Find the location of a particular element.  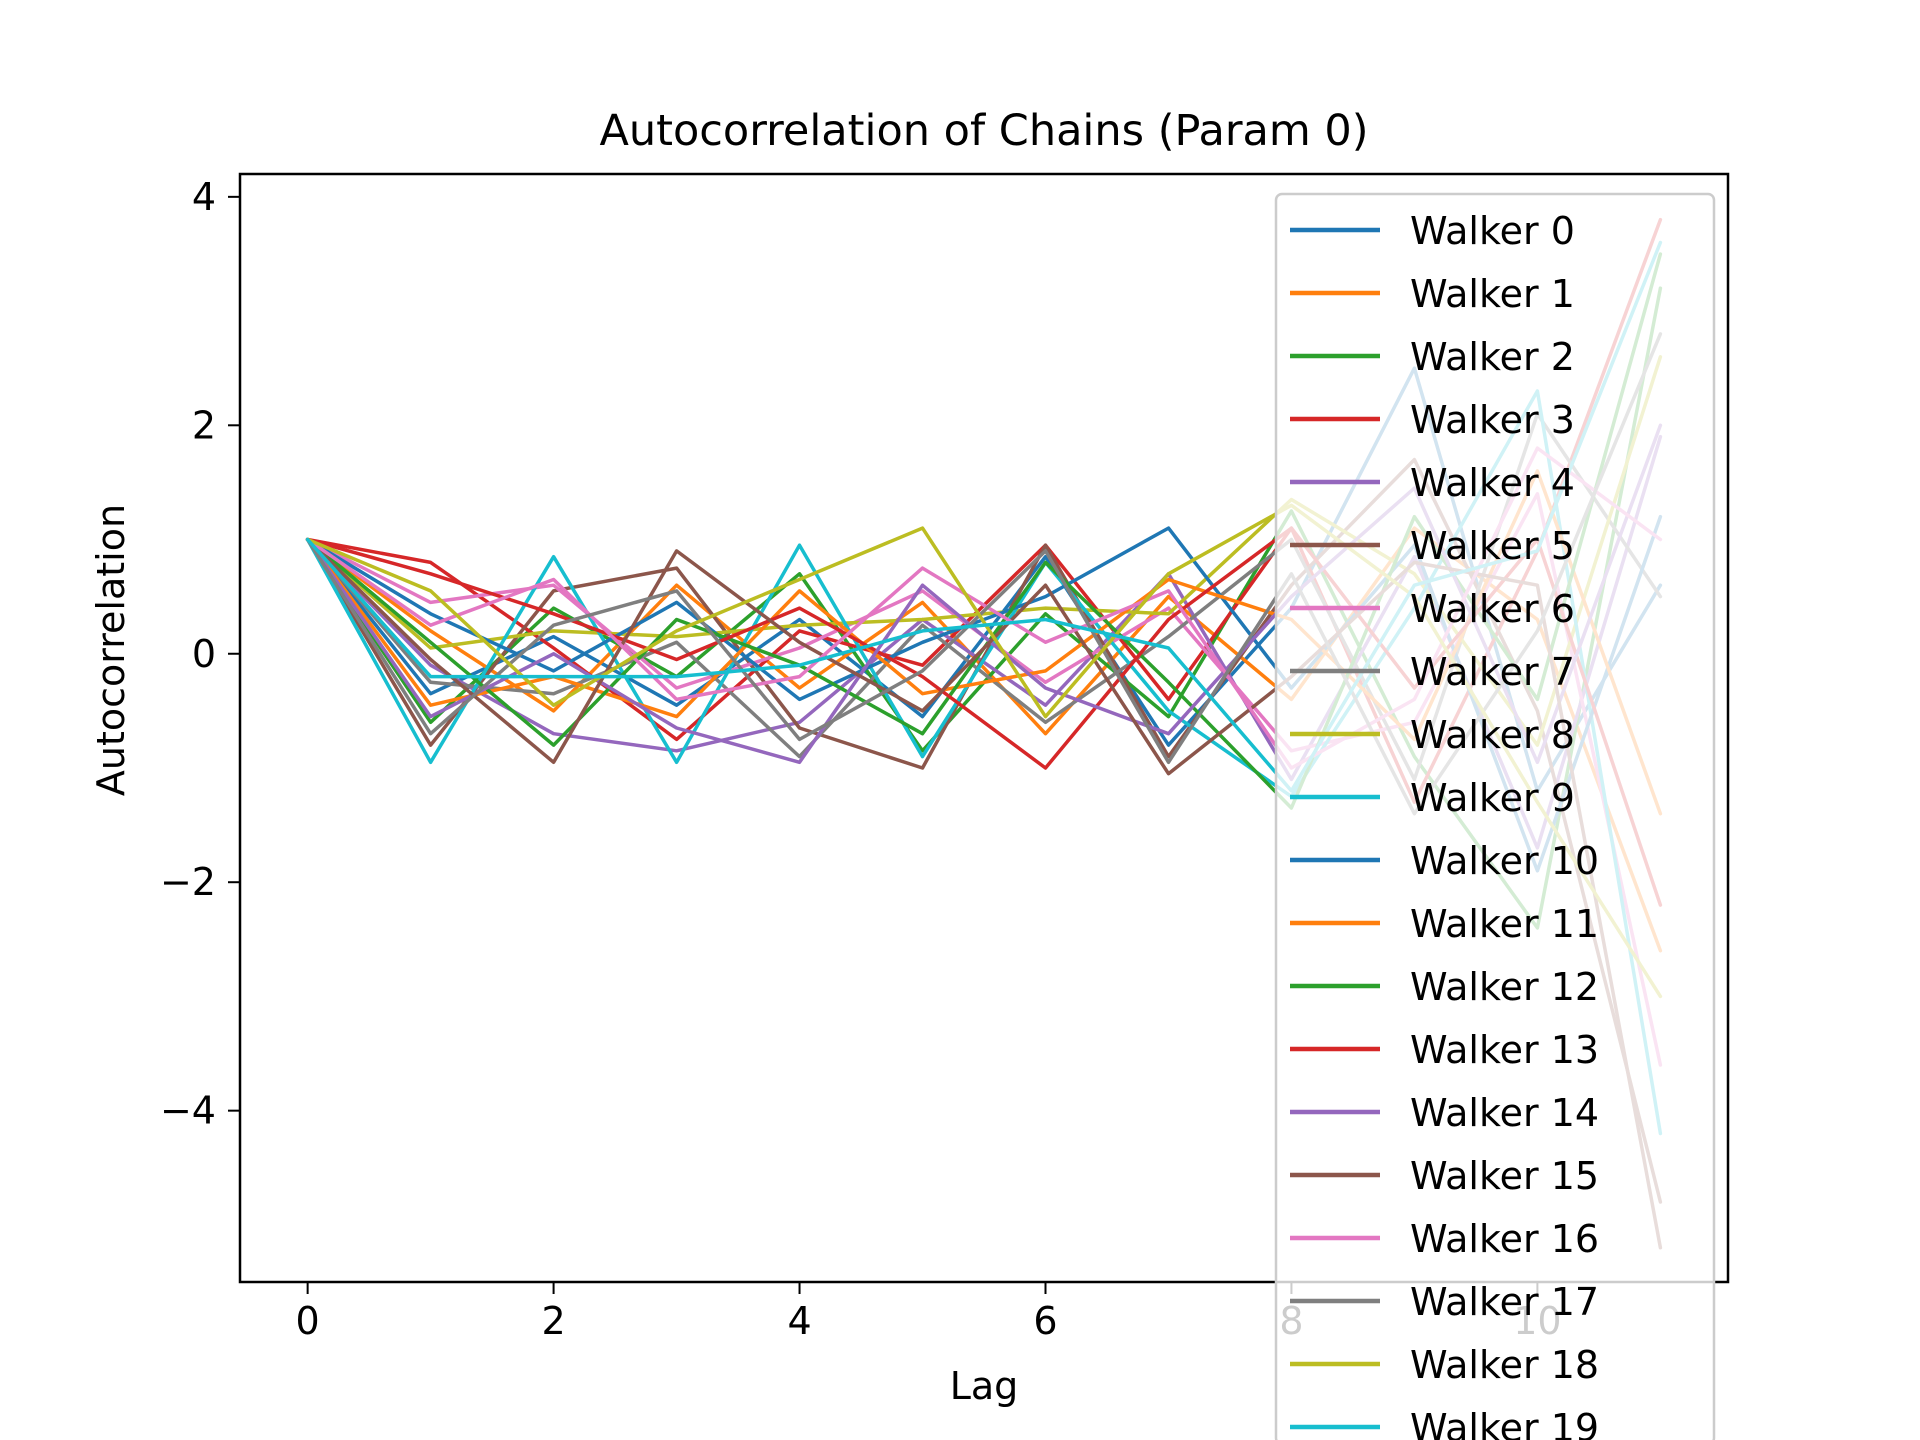

legend-entry: Walker 10 is located at coordinates (1444, 861).